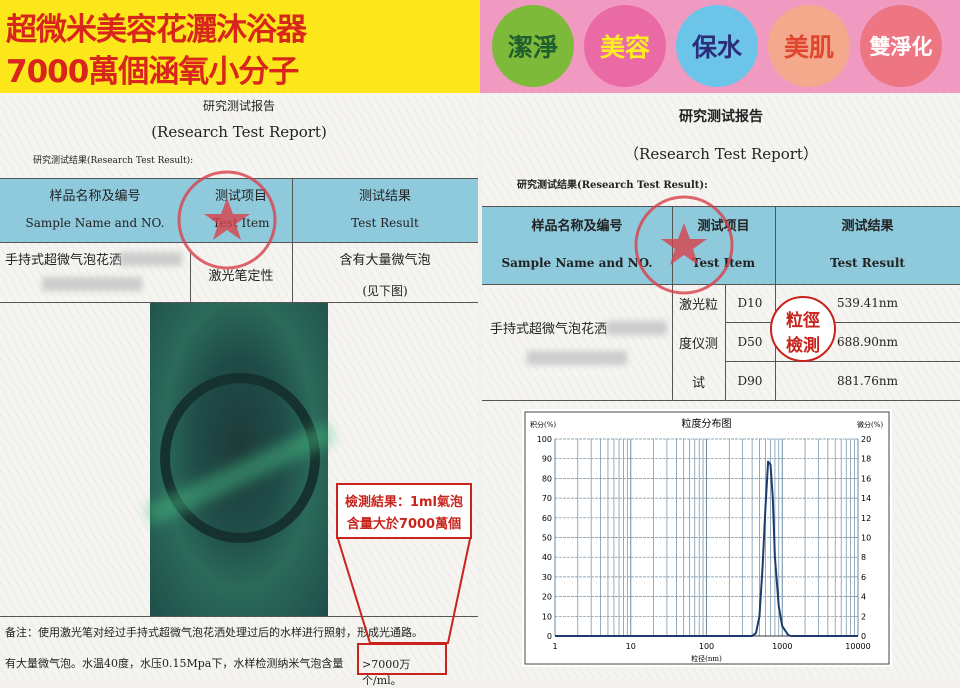  Describe the element at coordinates (707, 423) in the screenshot. I see `chart-title: 粒度分布图` at that location.